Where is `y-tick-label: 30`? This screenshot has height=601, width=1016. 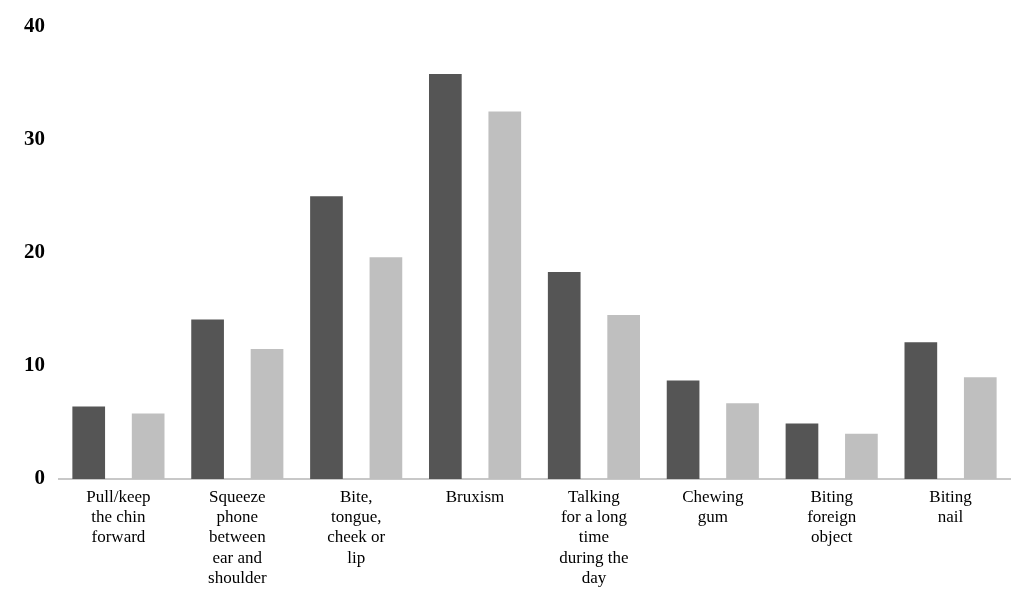 y-tick-label: 30 is located at coordinates (34, 138).